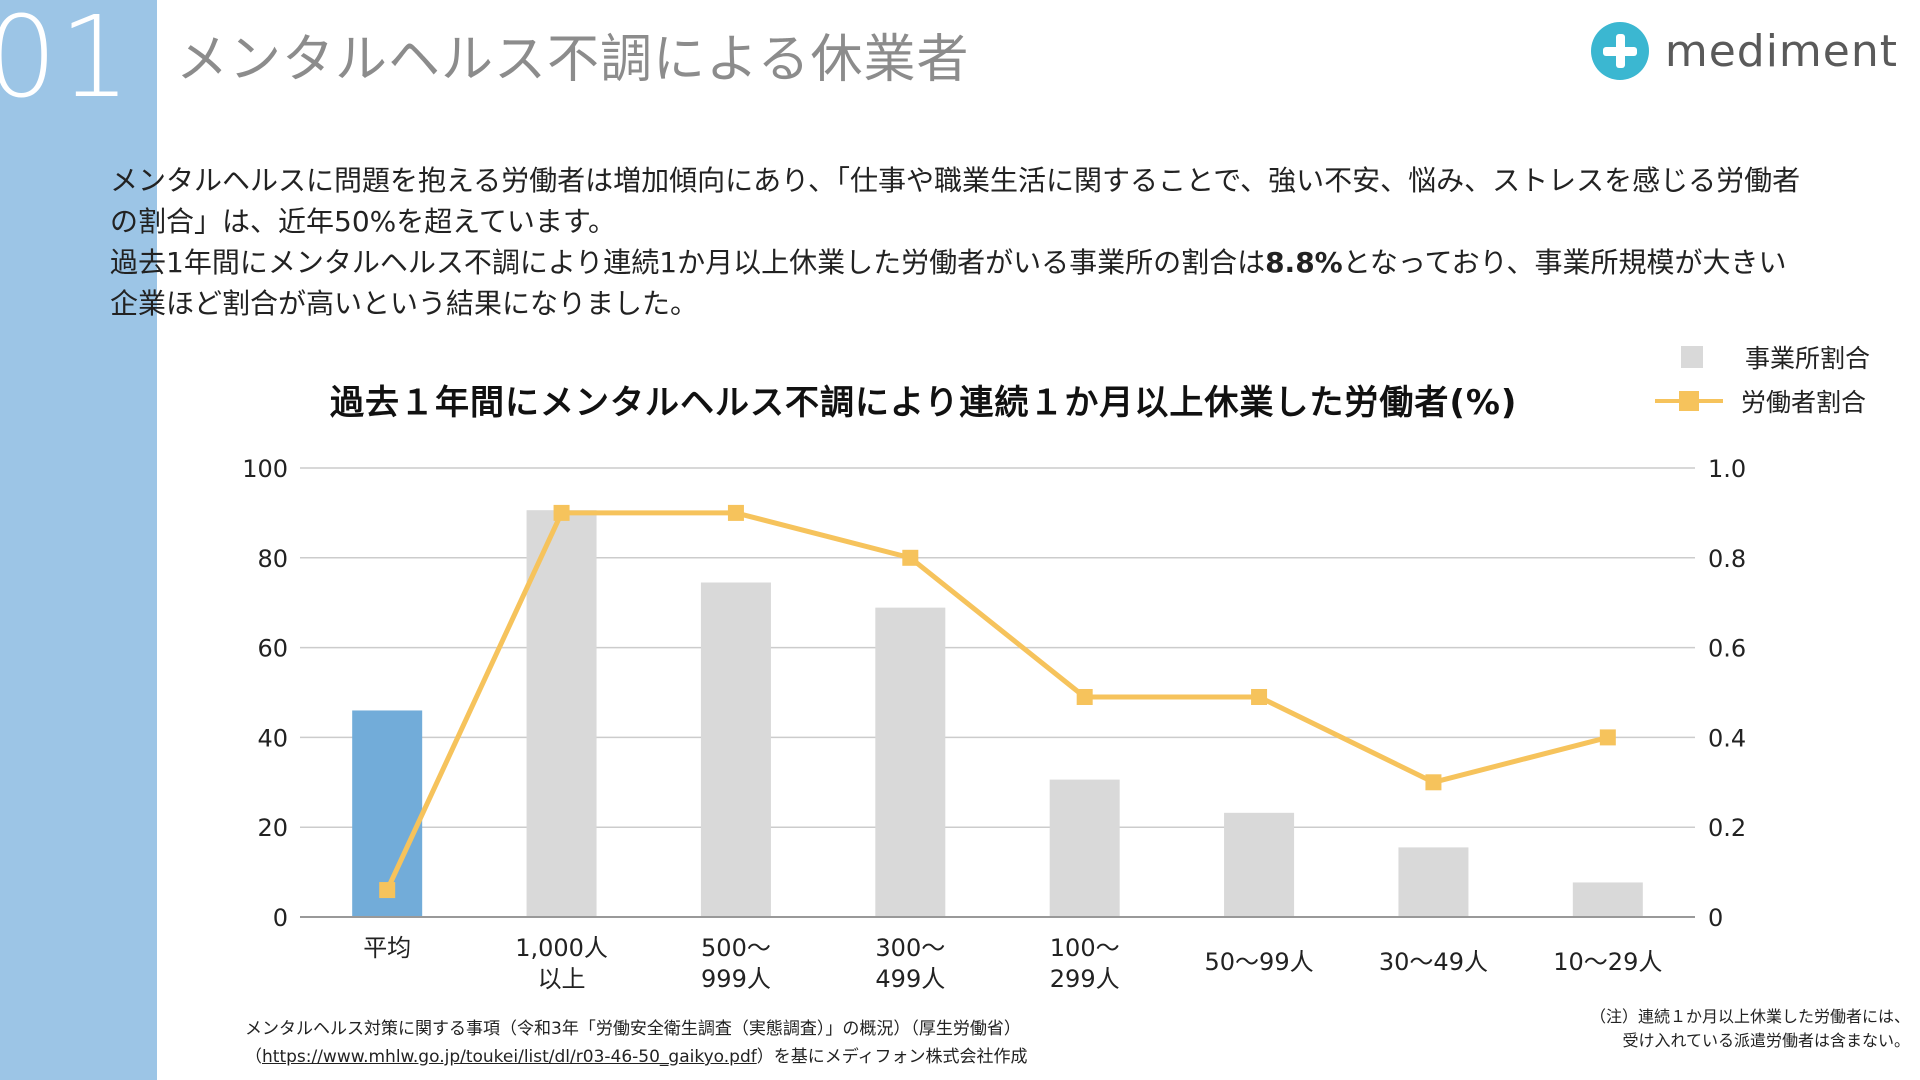 This screenshot has height=1080, width=1920. What do you see at coordinates (1727, 559) in the screenshot?
I see `y-right-tick-label: 0.8` at bounding box center [1727, 559].